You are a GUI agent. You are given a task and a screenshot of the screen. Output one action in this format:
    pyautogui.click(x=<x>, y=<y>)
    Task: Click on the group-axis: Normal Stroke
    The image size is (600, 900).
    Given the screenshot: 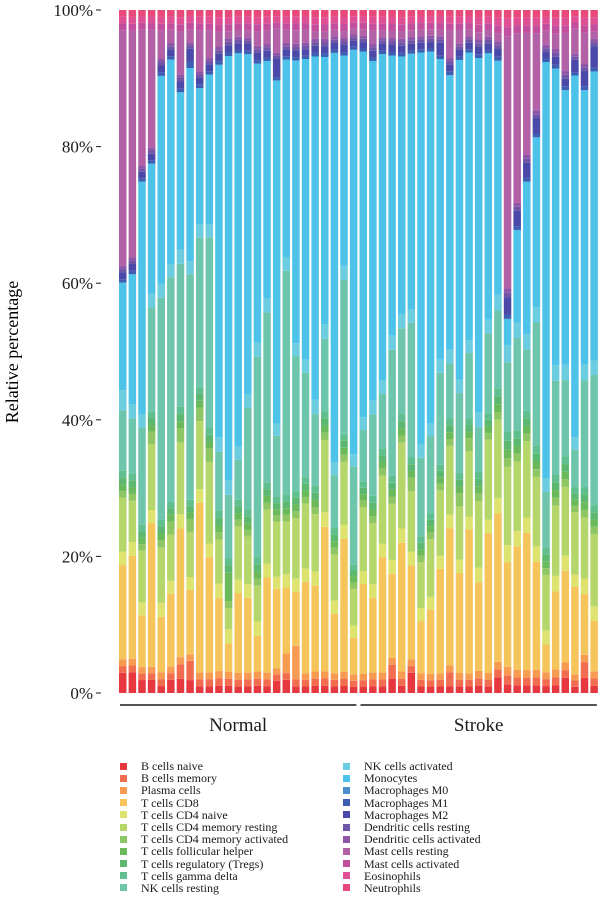 What is the action you would take?
    pyautogui.click(x=358, y=720)
    